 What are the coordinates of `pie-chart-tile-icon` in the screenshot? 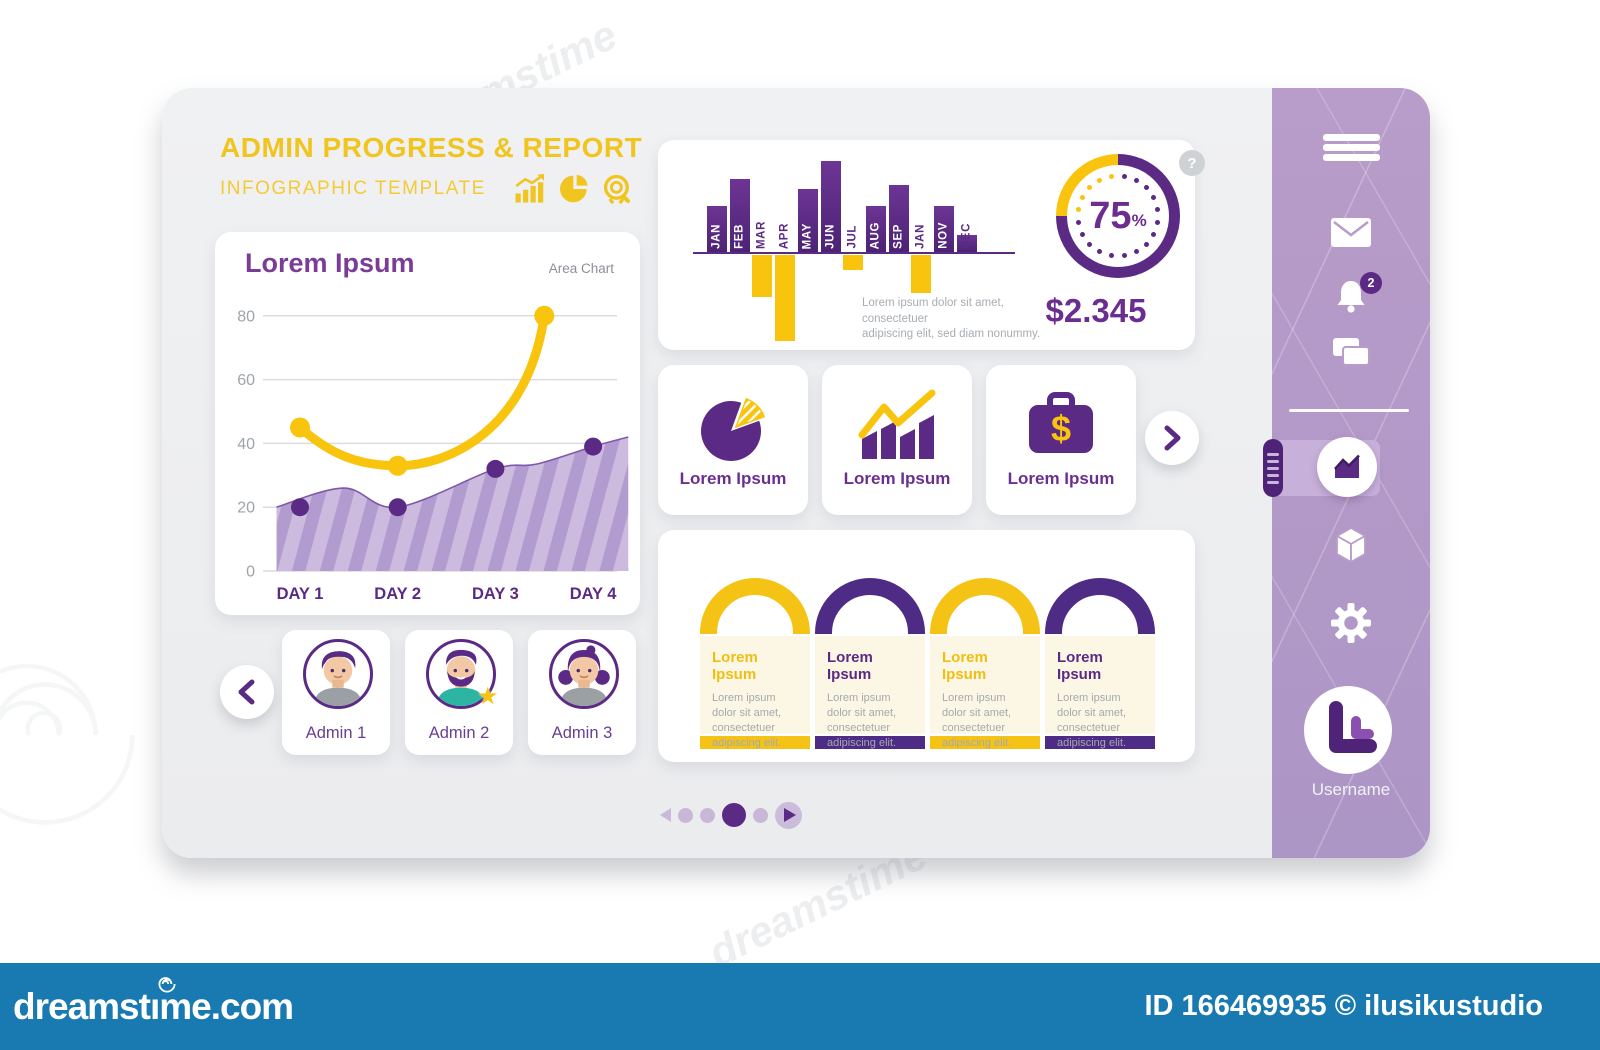 It's located at (733, 427).